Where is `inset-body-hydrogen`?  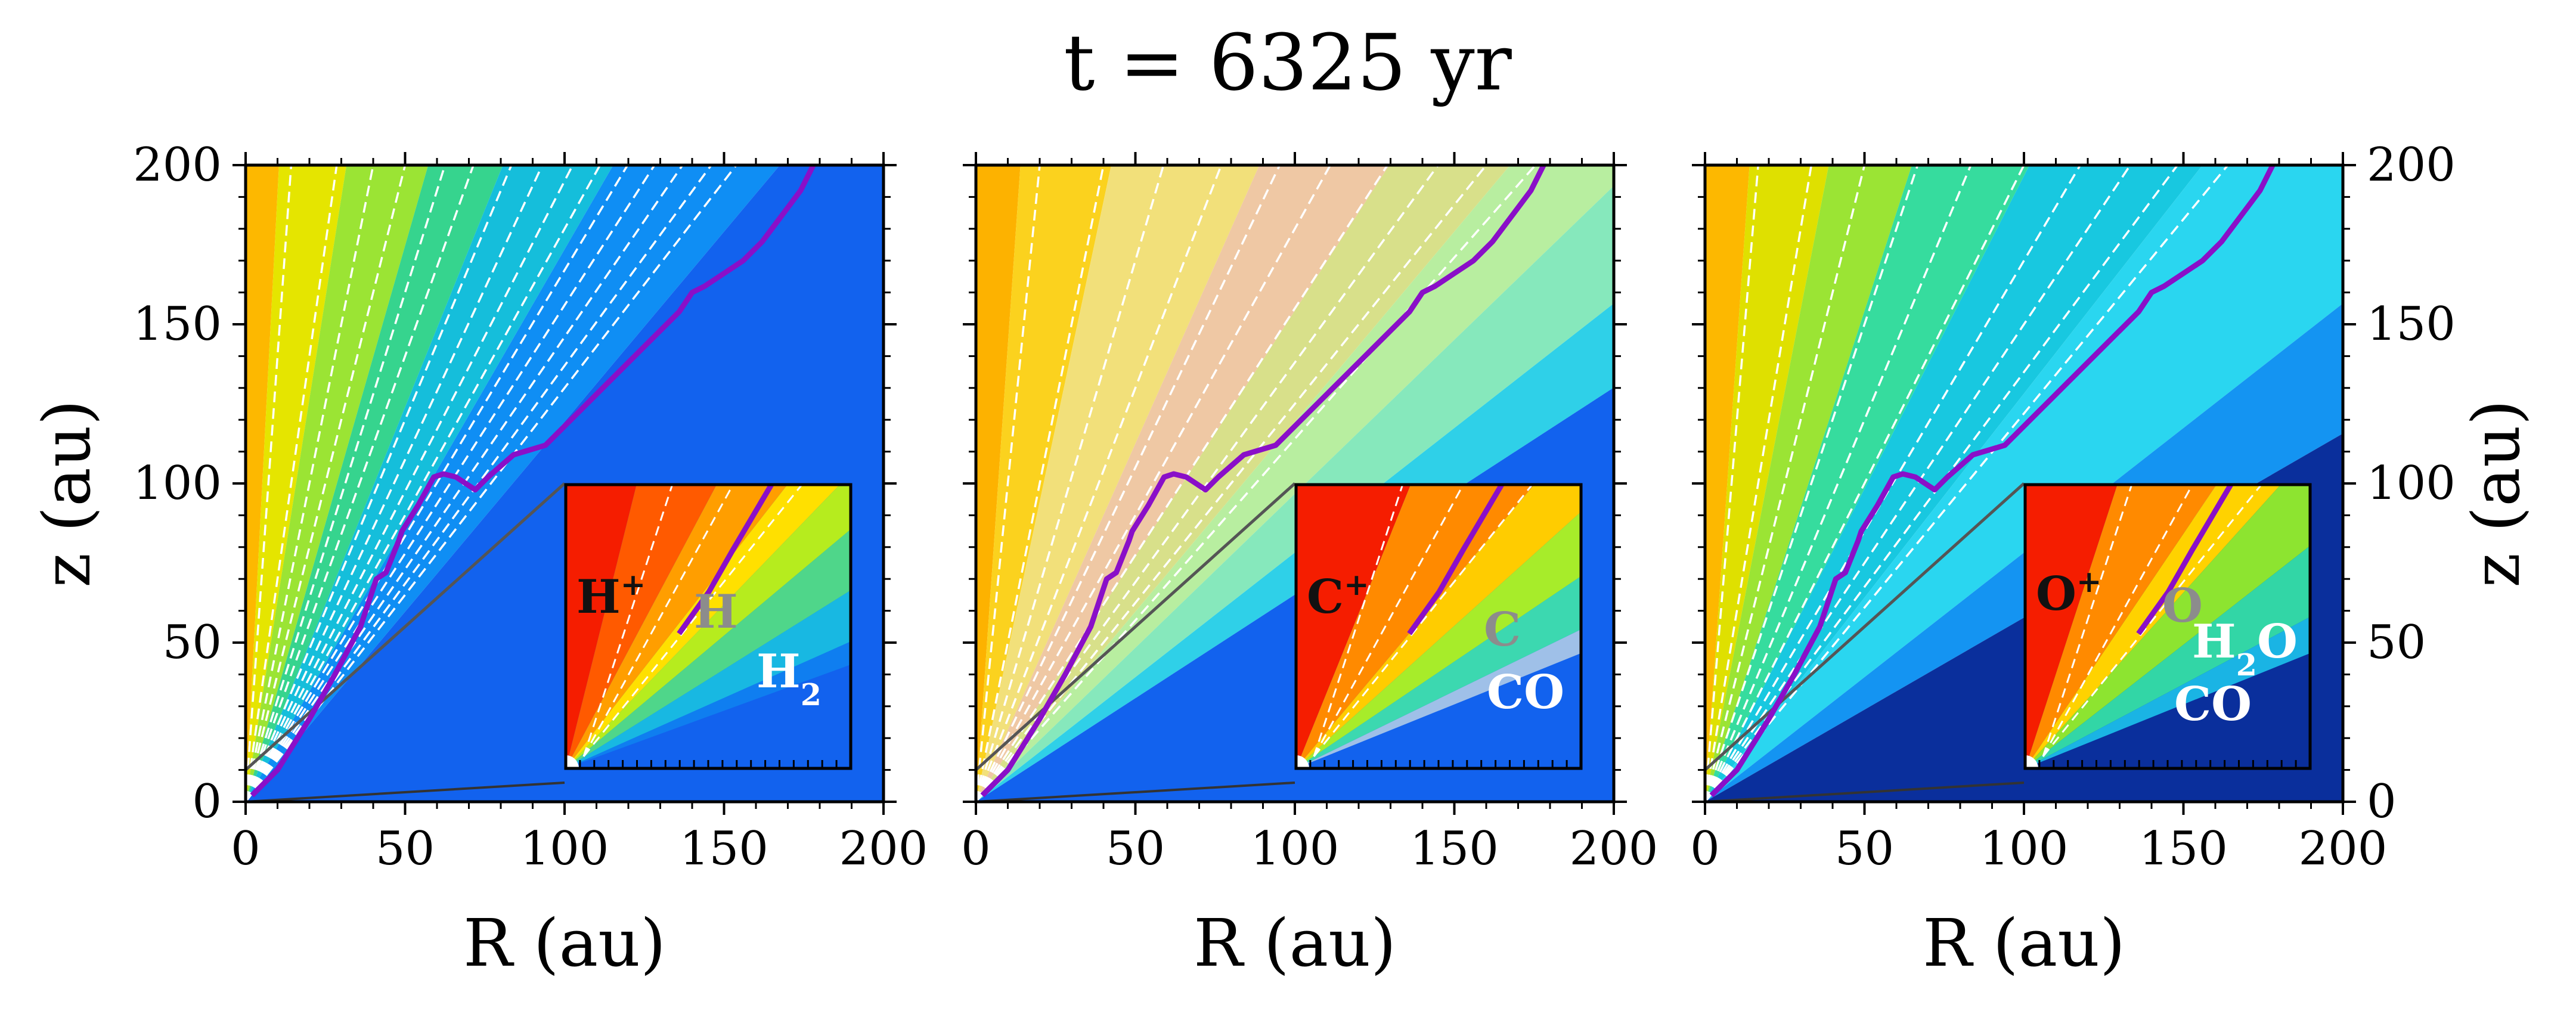 inset-body-hydrogen is located at coordinates (708, 626).